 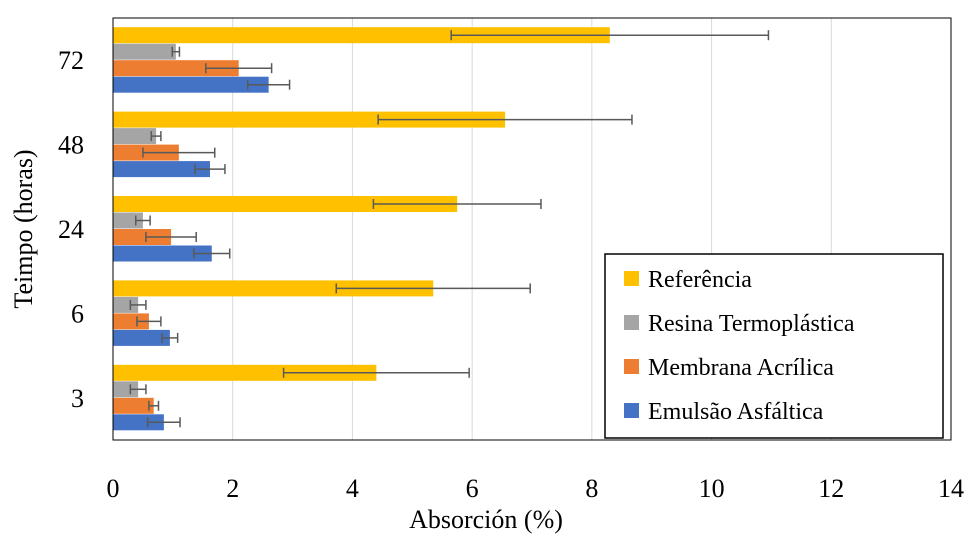 What do you see at coordinates (700, 280) in the screenshot?
I see `legend-label: Referência` at bounding box center [700, 280].